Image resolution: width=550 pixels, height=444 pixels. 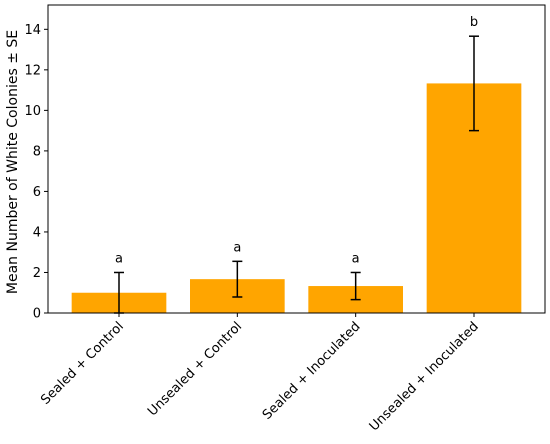 What do you see at coordinates (13, 162) in the screenshot?
I see `y-axis-label: Mean Number of White Colonies ± SE` at bounding box center [13, 162].